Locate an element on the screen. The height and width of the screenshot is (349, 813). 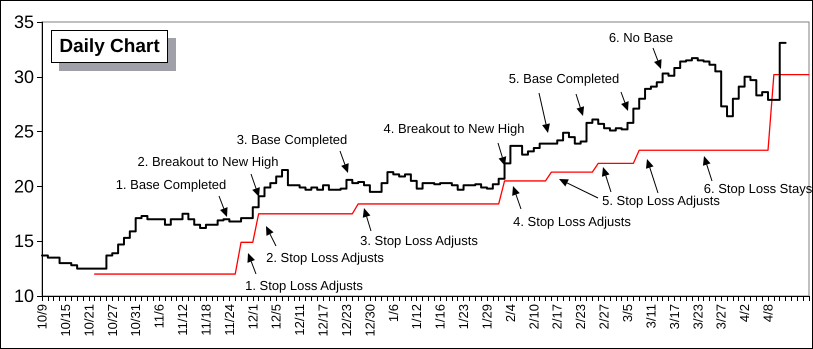
x-tick-label: 1/12 is located at coordinates (416, 317).